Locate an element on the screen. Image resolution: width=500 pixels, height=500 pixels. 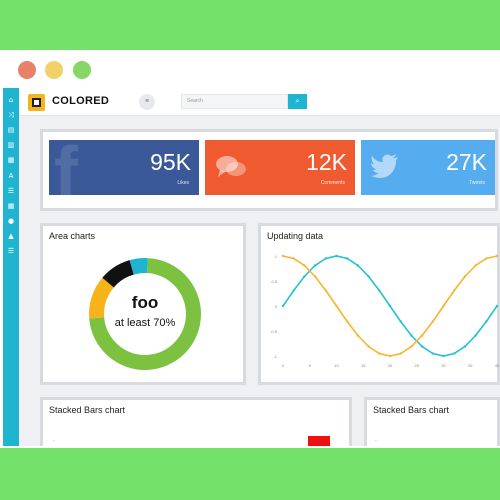
comments-count: 12K is located at coordinates (326, 162).